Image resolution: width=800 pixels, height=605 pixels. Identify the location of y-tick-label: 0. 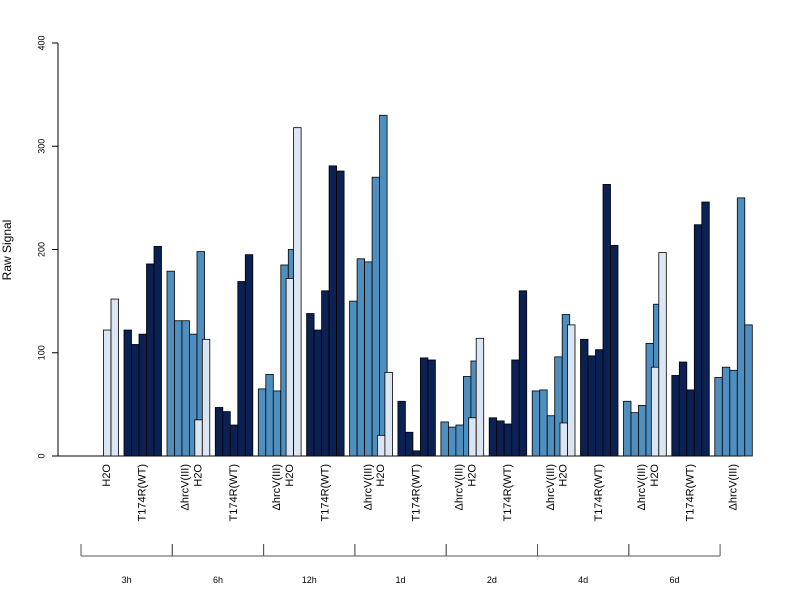
(41, 455).